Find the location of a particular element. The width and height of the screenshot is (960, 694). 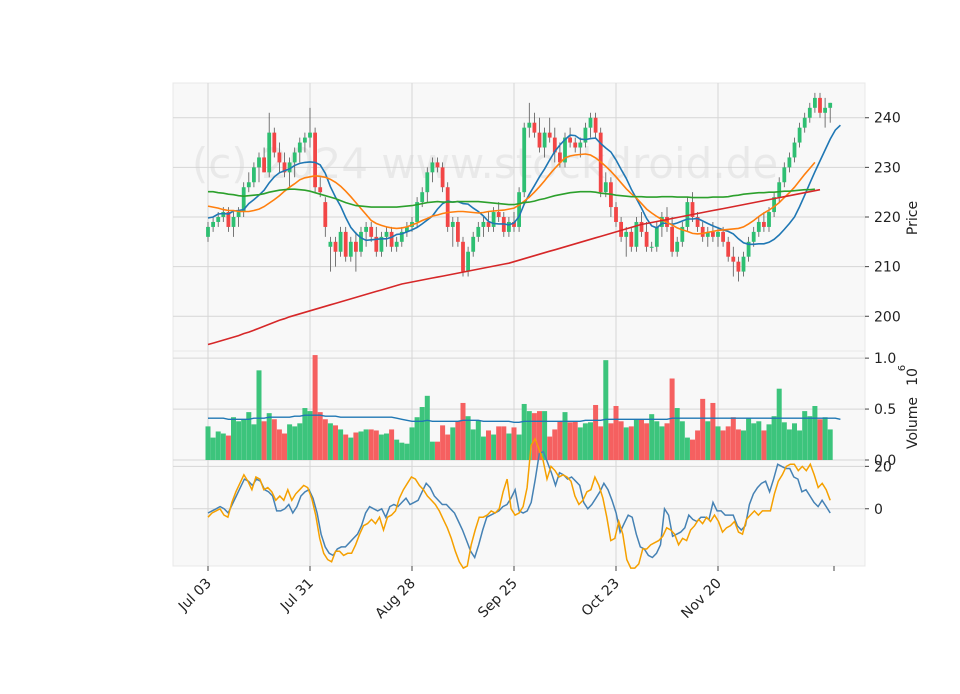

price-tick-label: 230 is located at coordinates (887, 168).